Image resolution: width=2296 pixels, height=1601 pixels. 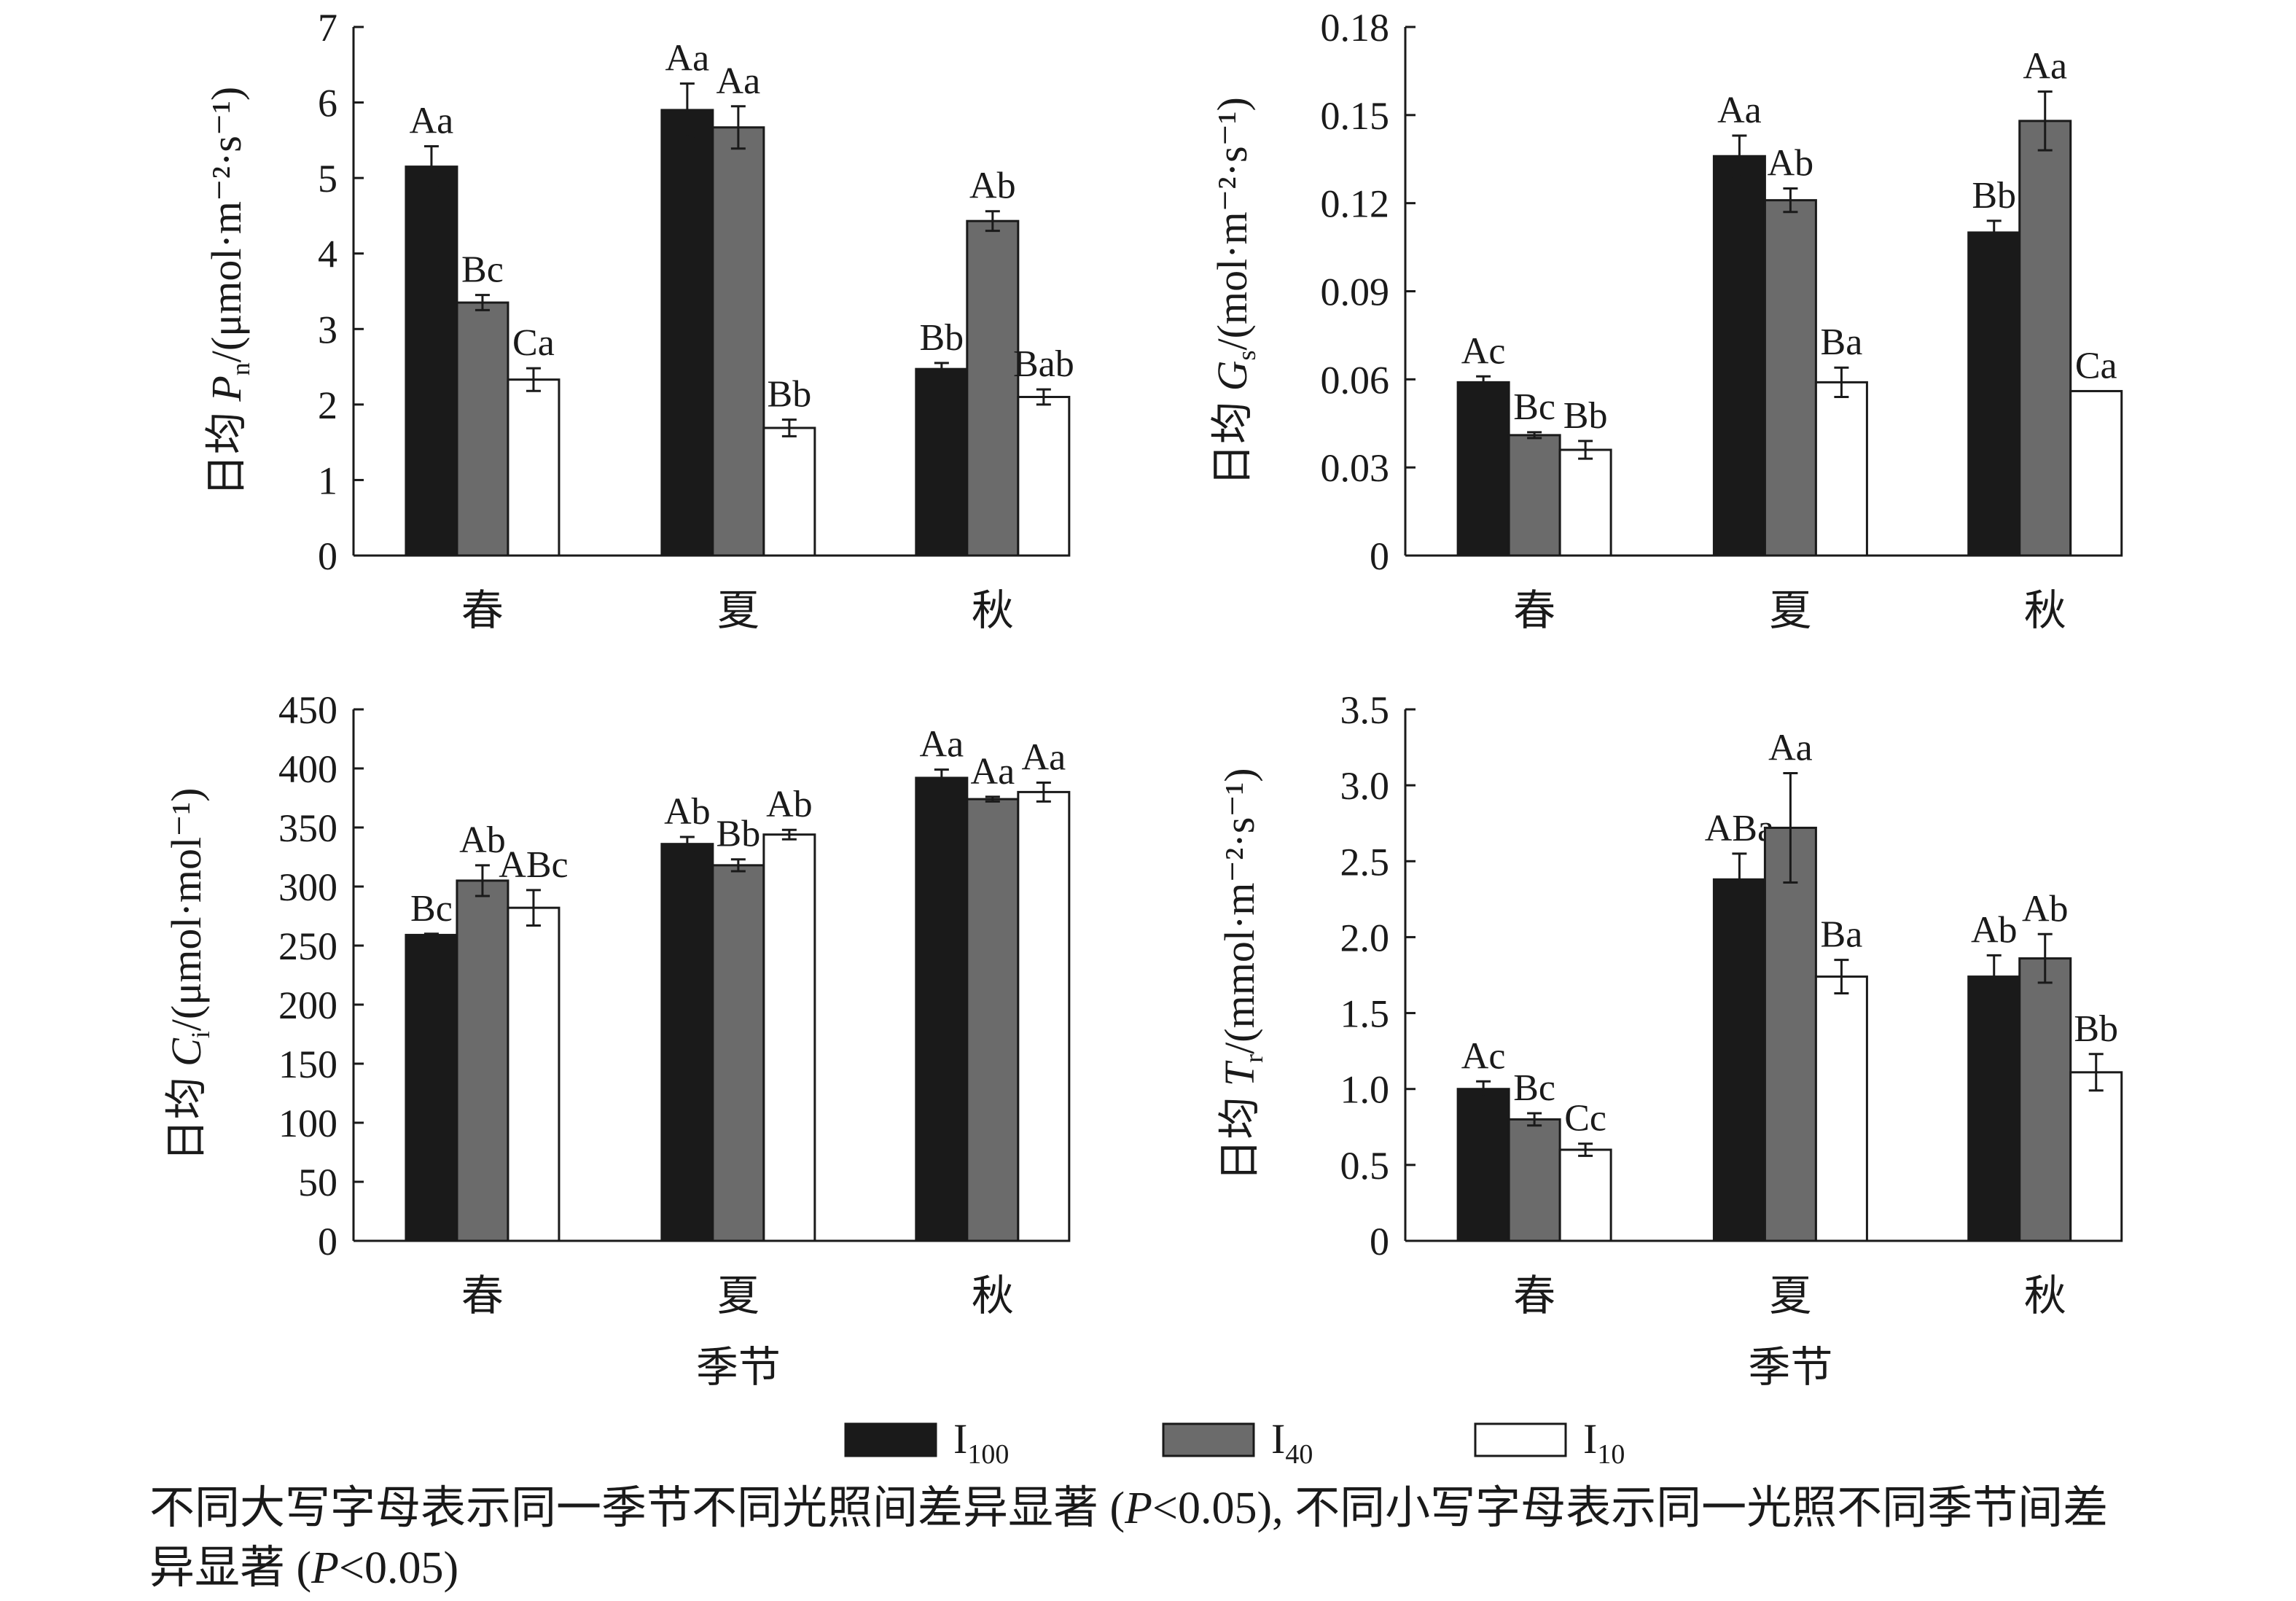 I want to click on y-tick-label: 5, so click(x=328, y=178).